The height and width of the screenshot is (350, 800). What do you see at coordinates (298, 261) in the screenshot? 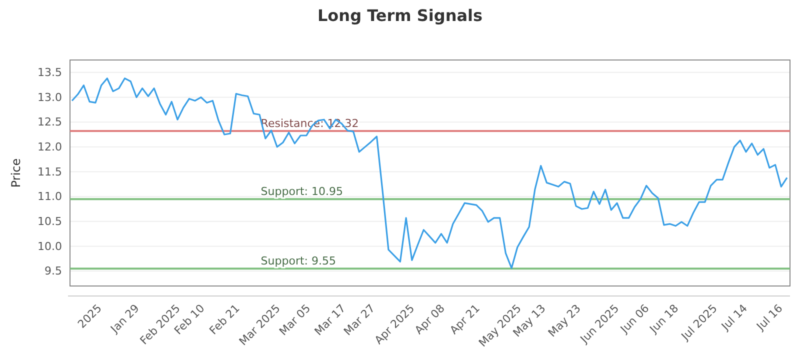
I see `ref-line-label: Support: 9.55` at bounding box center [298, 261].